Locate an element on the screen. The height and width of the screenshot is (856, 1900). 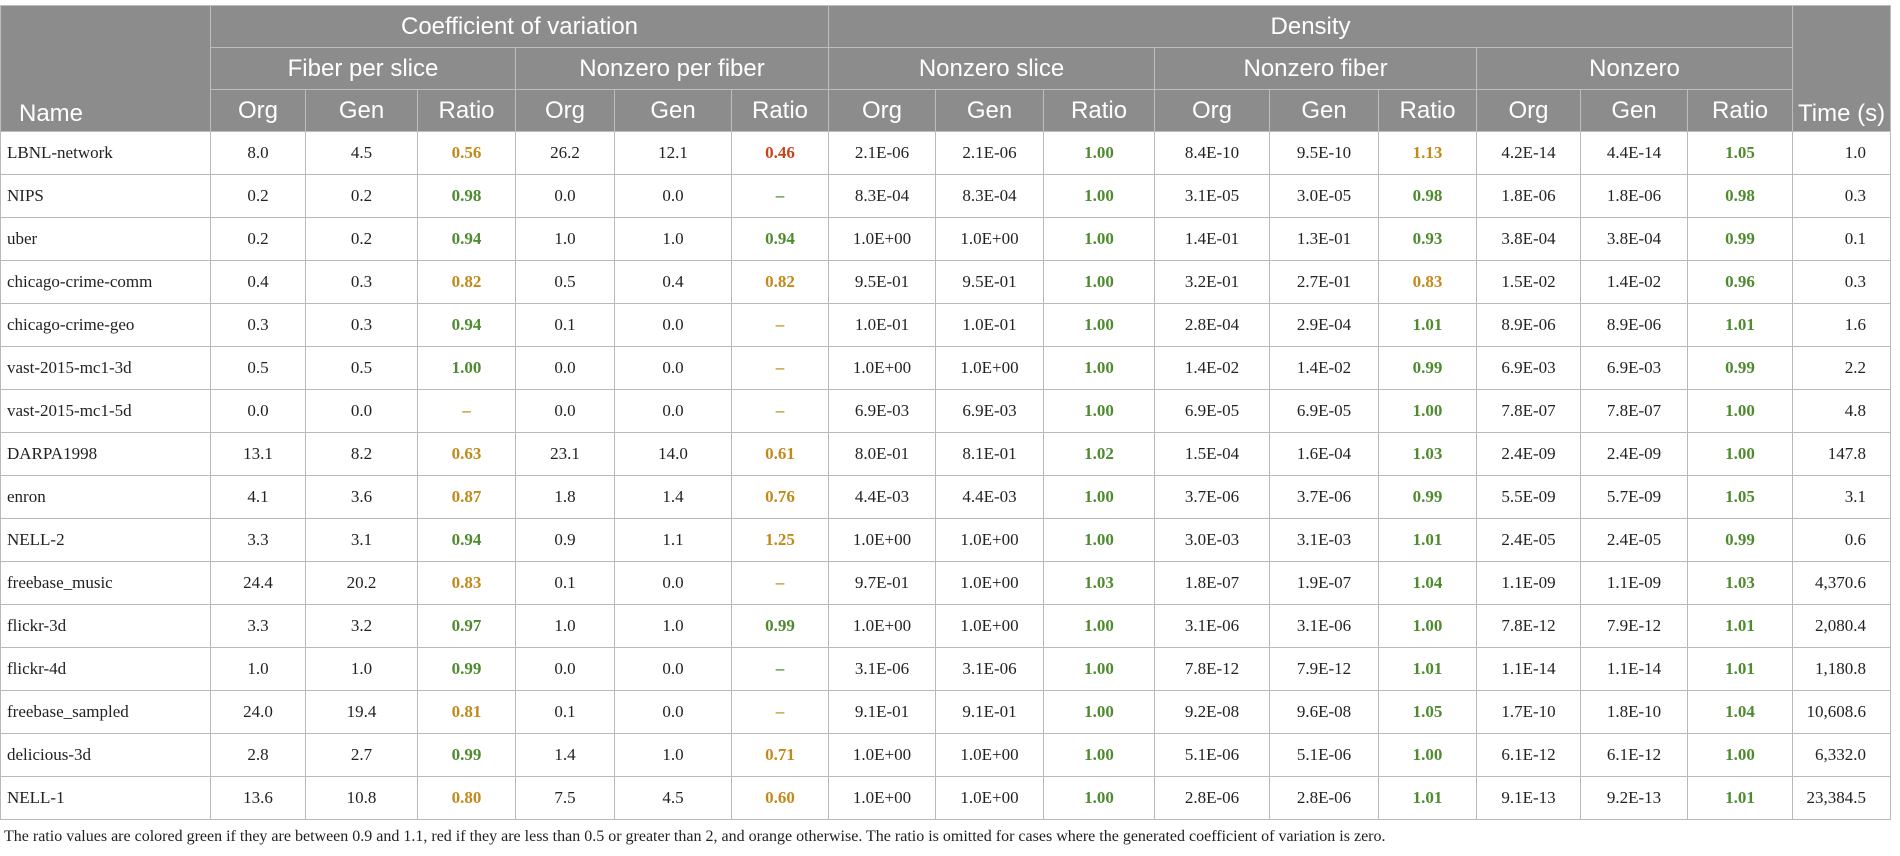
row-name: flickr-4d is located at coordinates (105, 669).